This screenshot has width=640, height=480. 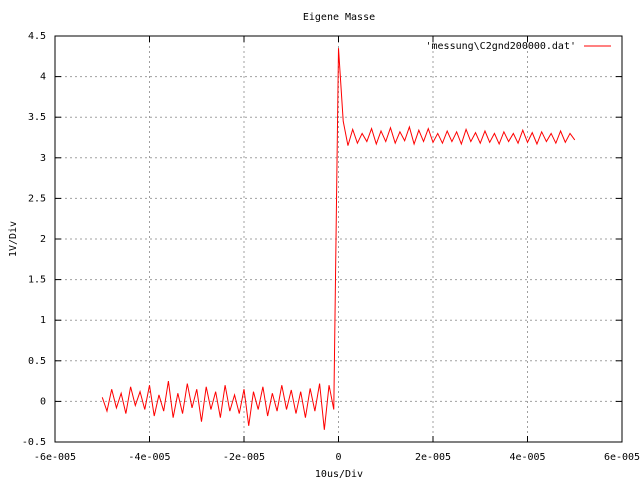 What do you see at coordinates (43, 77) in the screenshot?
I see `y-tick-label: 4` at bounding box center [43, 77].